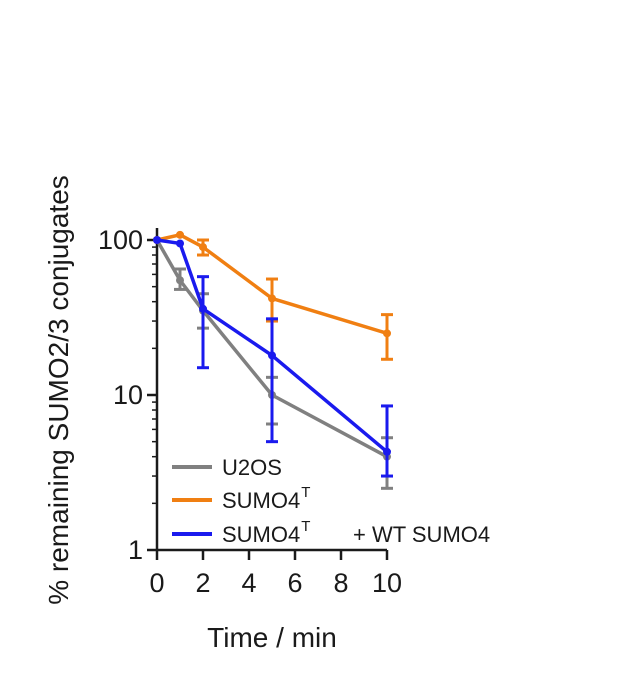 The image size is (630, 678). I want to click on x-tick-label: 4, so click(248, 583).